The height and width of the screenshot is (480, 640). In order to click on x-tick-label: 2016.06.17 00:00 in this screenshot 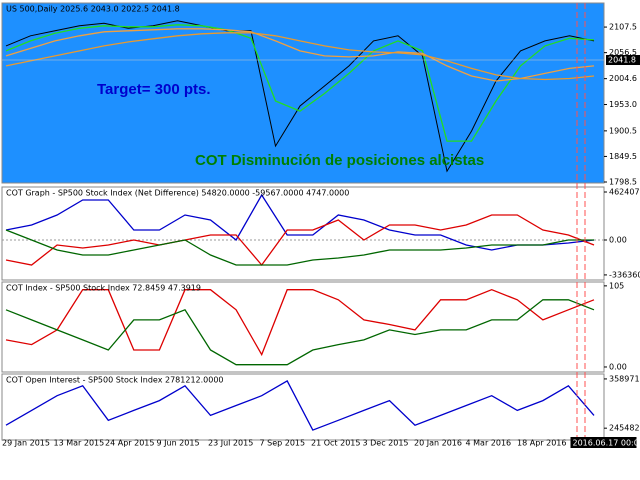, I will do `click(606, 443)`.